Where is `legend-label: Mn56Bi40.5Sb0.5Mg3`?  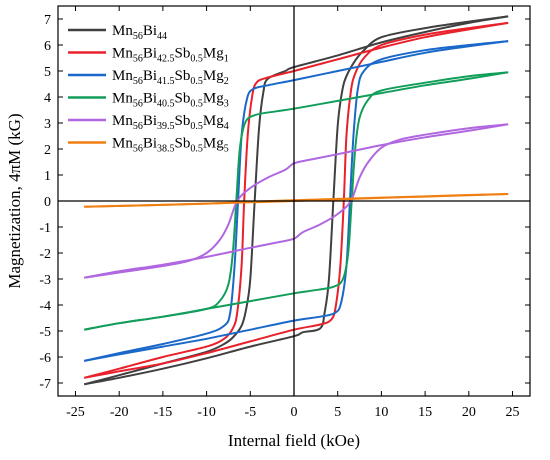
legend-label: Mn56Bi40.5Sb0.5Mg3 is located at coordinates (170, 100).